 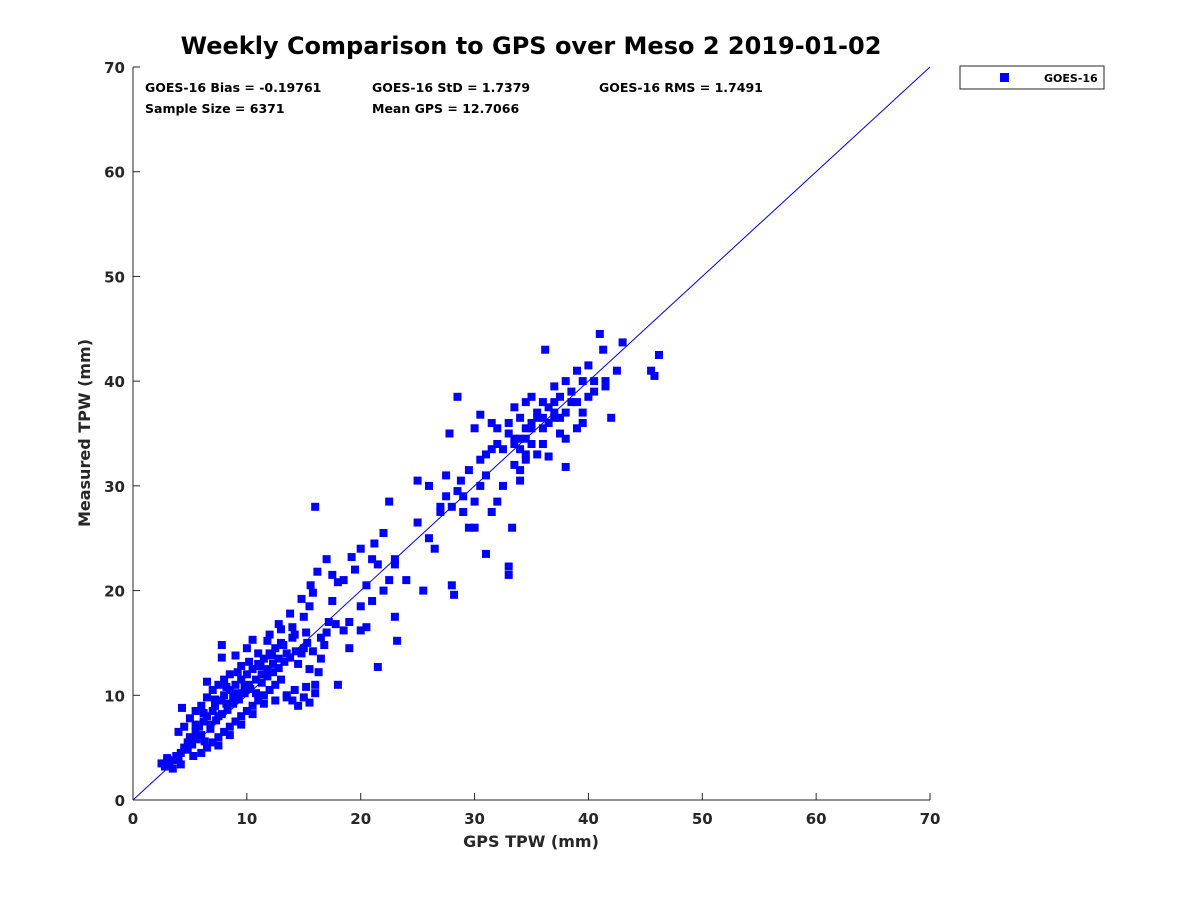 What do you see at coordinates (1032, 77) in the screenshot?
I see `legend: GOES-16` at bounding box center [1032, 77].